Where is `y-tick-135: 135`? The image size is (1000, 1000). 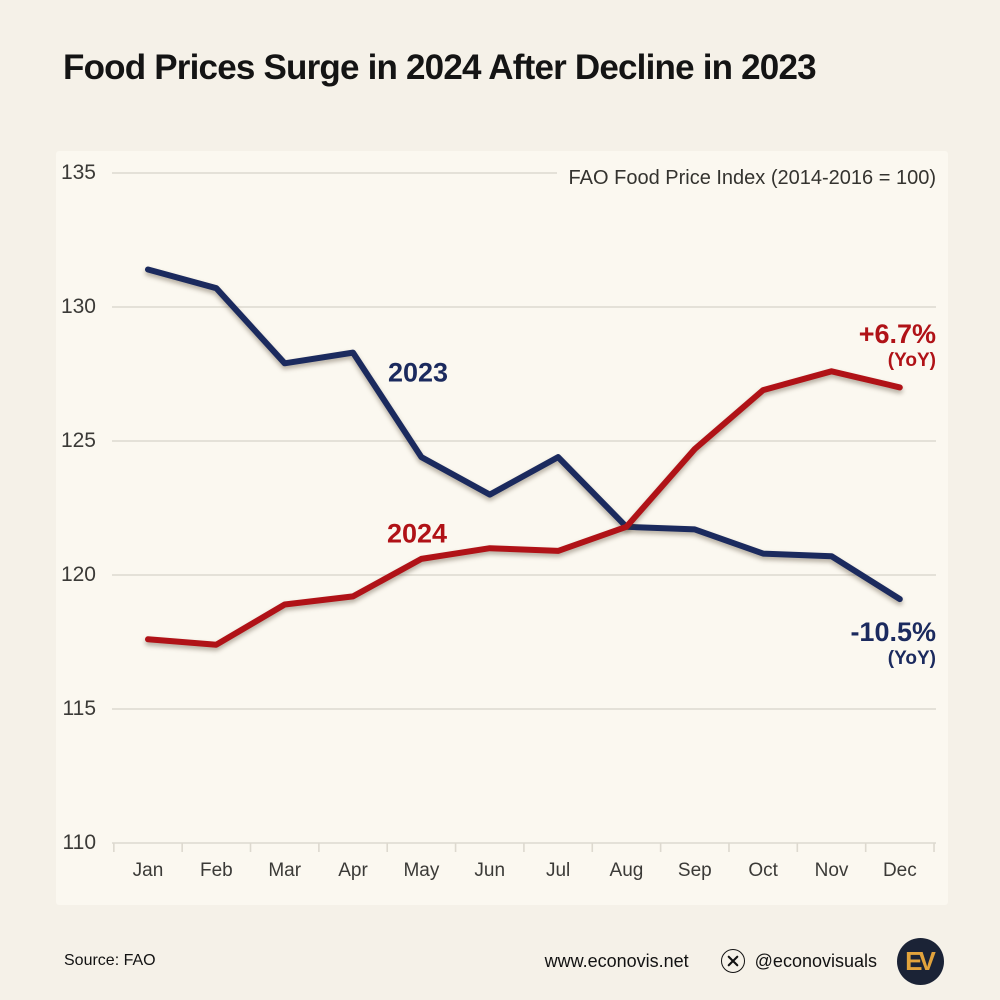 y-tick-135: 135 is located at coordinates (78, 172).